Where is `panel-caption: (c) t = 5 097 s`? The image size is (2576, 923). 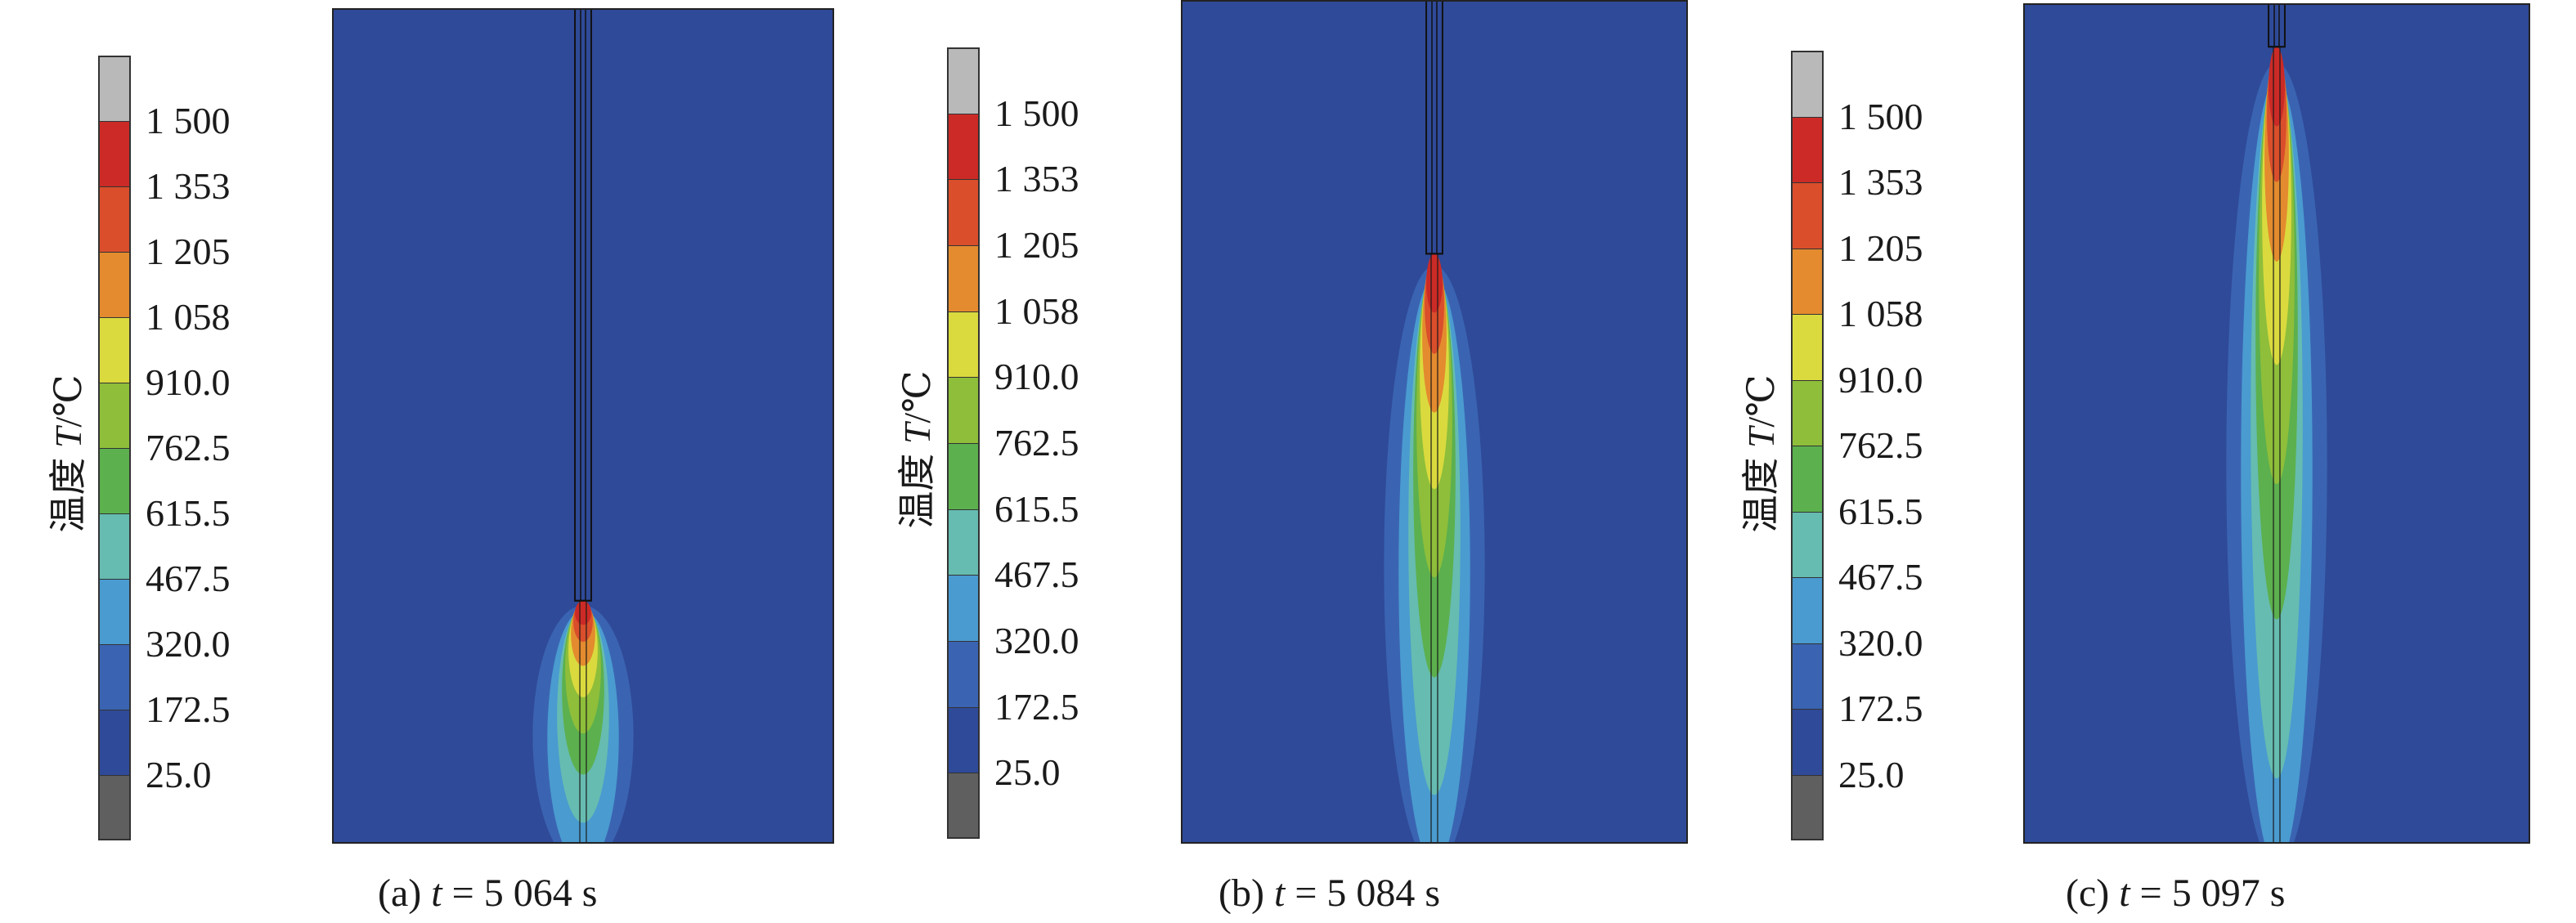 panel-caption: (c) t = 5 097 s is located at coordinates (2176, 893).